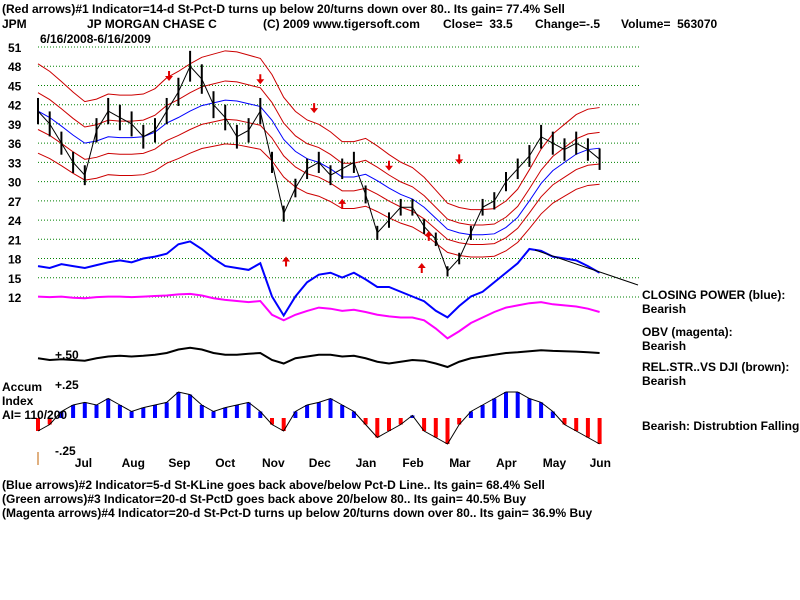  Describe the element at coordinates (35, 415) in the screenshot. I see `ai-value: AI= 110/200` at that location.